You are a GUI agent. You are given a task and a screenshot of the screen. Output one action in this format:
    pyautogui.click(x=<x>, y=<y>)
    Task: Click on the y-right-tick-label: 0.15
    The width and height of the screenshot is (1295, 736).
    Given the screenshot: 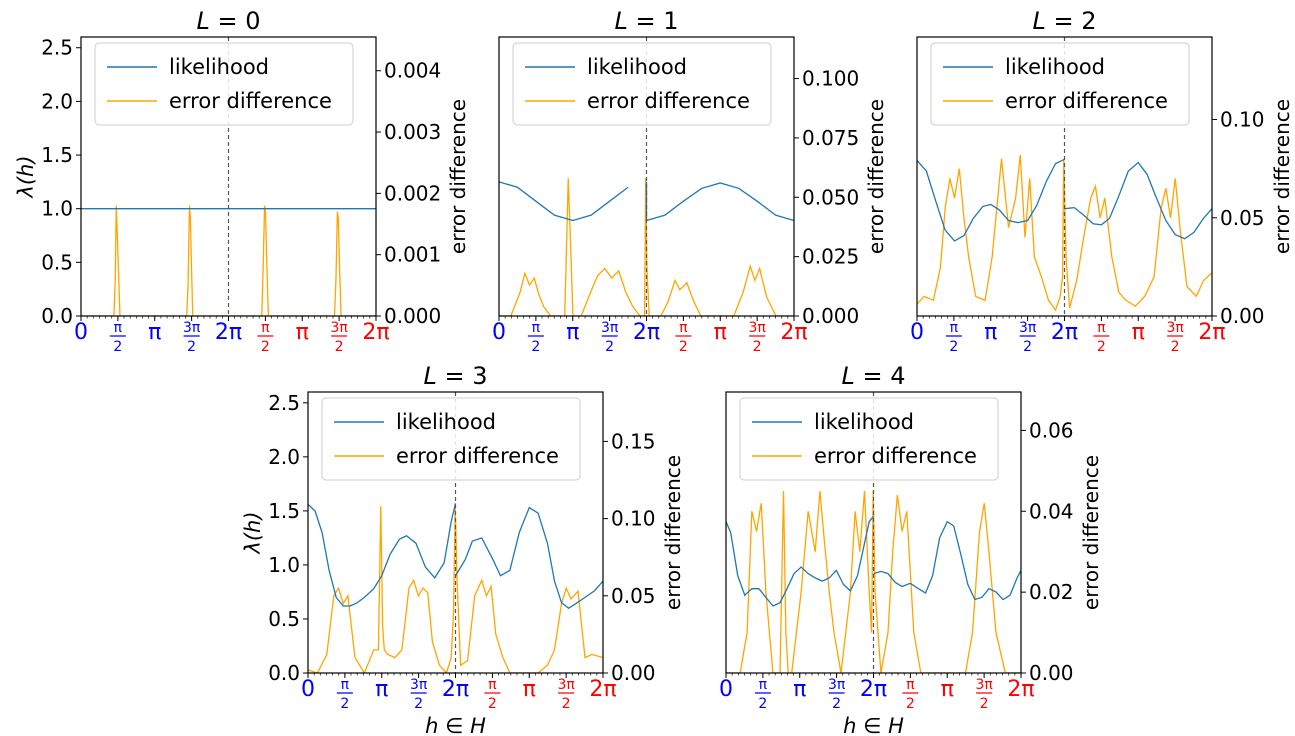 What is the action you would take?
    pyautogui.click(x=633, y=441)
    